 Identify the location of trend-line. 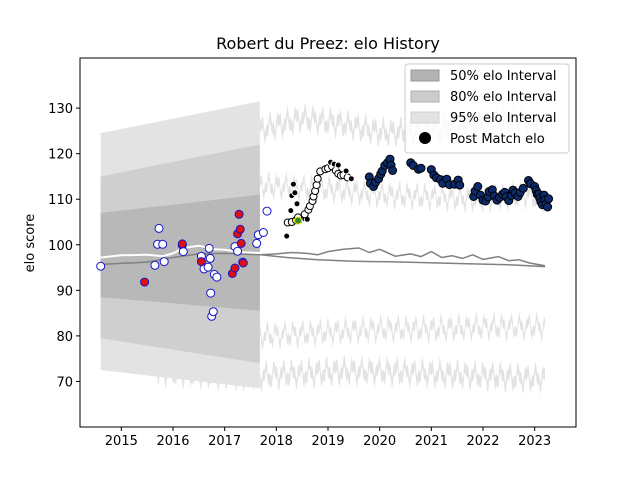
(323, 260).